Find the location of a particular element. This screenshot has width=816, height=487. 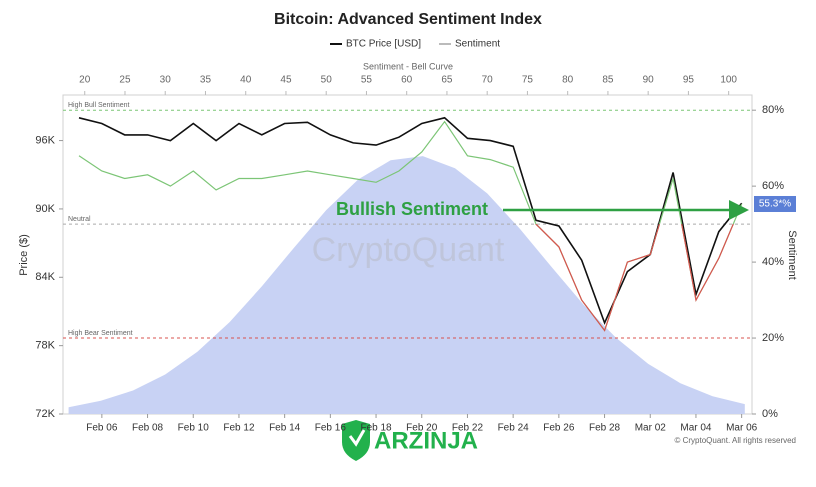

legend-label: BTC Price [USD] is located at coordinates (383, 44).